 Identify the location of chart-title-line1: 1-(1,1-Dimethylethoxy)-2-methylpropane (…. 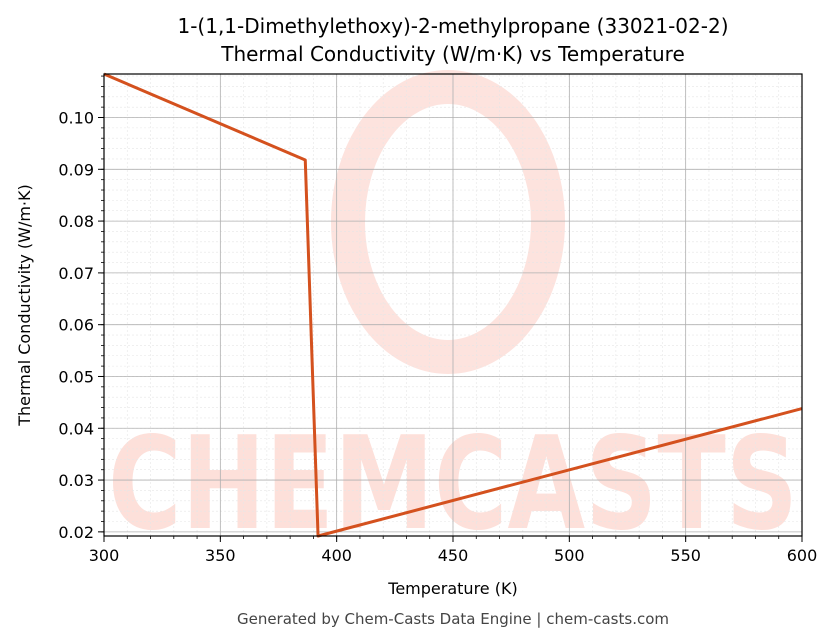
(452, 26).